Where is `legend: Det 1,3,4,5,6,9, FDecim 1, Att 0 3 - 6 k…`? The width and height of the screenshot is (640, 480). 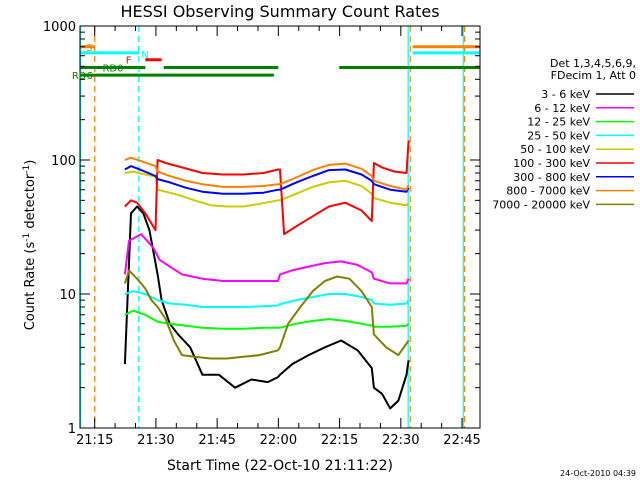
legend: Det 1,3,4,5,6,9, FDecim 1, Att 0 3 - 6 k… is located at coordinates (564, 134).